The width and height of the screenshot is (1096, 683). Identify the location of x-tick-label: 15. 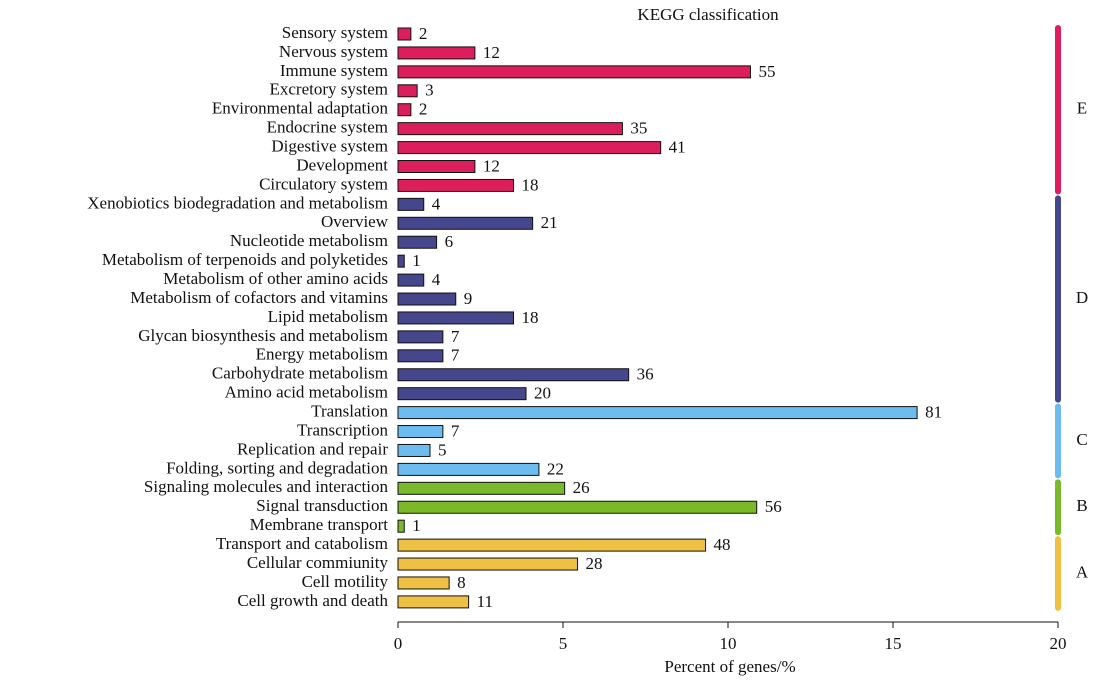
(893, 643).